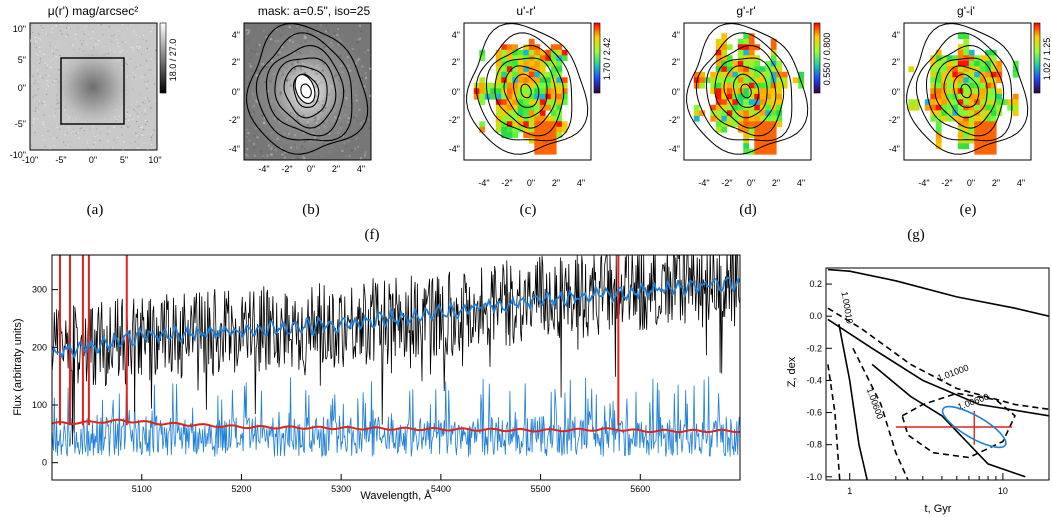 The height and width of the screenshot is (517, 1052). Describe the element at coordinates (814, 445) in the screenshot. I see `tick-label: -0.8` at that location.